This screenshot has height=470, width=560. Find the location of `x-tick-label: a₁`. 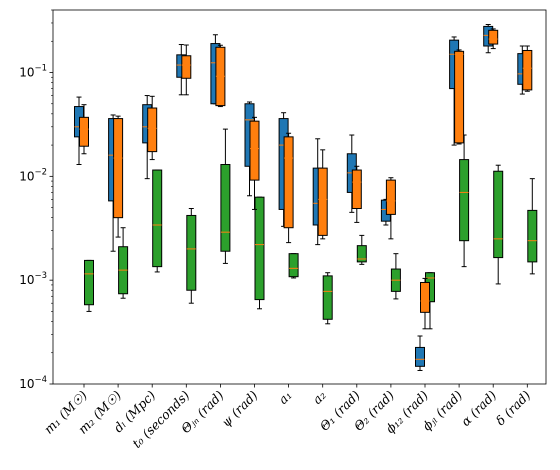

x-tick-label: a₁ is located at coordinates (284, 397).